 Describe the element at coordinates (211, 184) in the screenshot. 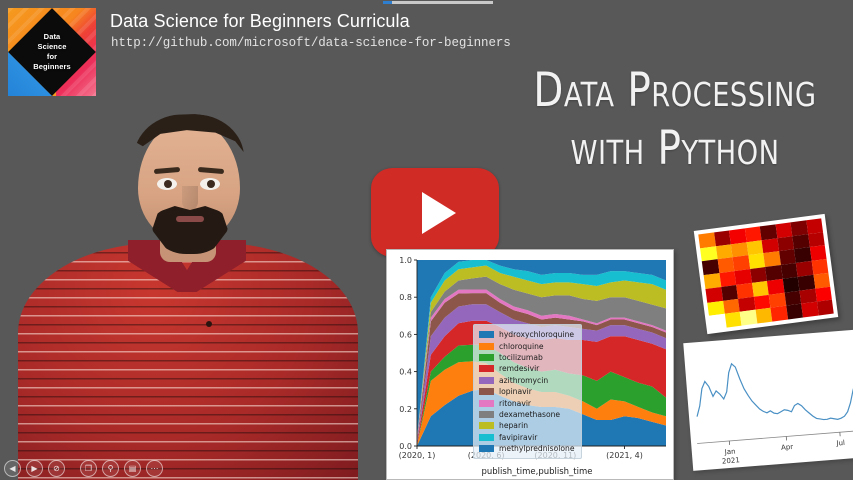

I see `presenter-pupil-right` at that location.